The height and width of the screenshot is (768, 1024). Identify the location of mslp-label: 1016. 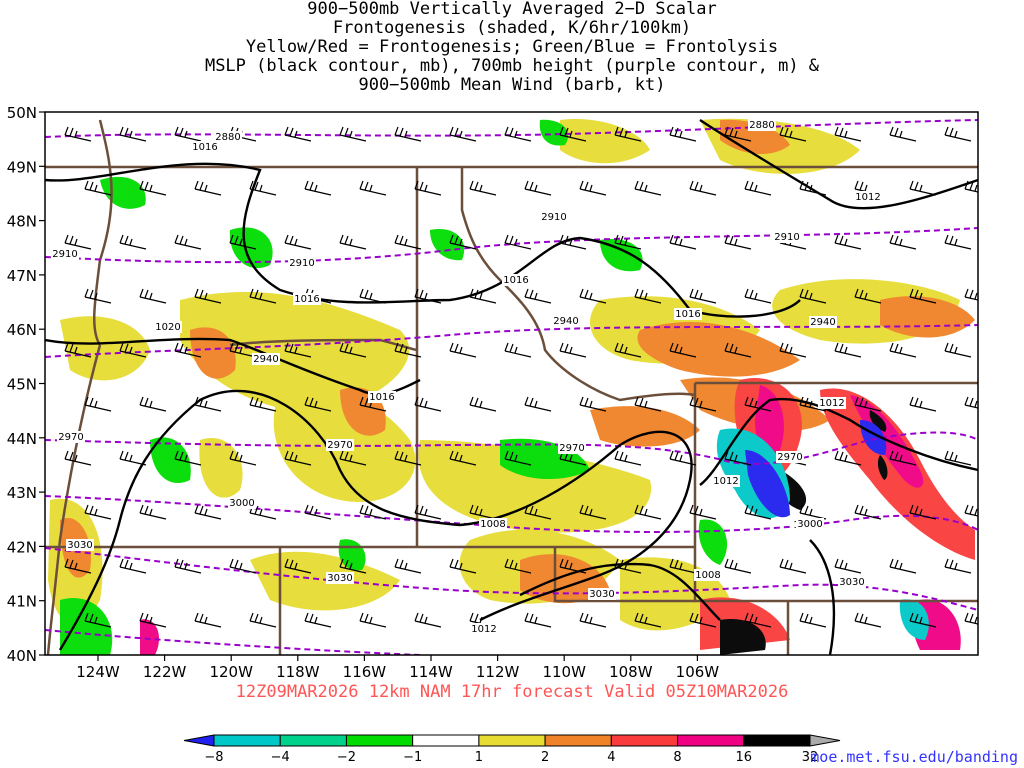
(687, 314).